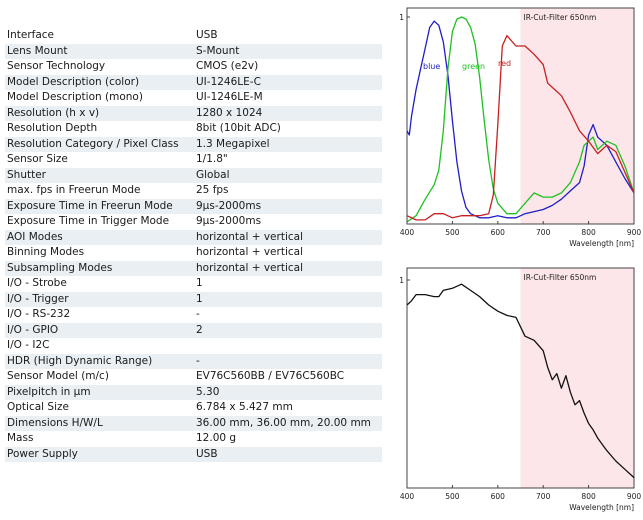 The height and width of the screenshot is (520, 643). I want to click on spec-row: Resolution (h x v) 1280 x 1024, so click(193, 113).